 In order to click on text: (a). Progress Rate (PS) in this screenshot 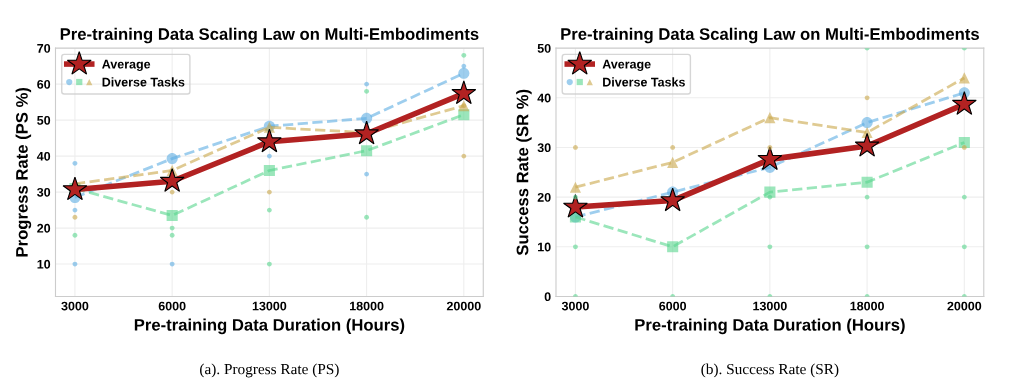, I will do `click(269, 370)`.